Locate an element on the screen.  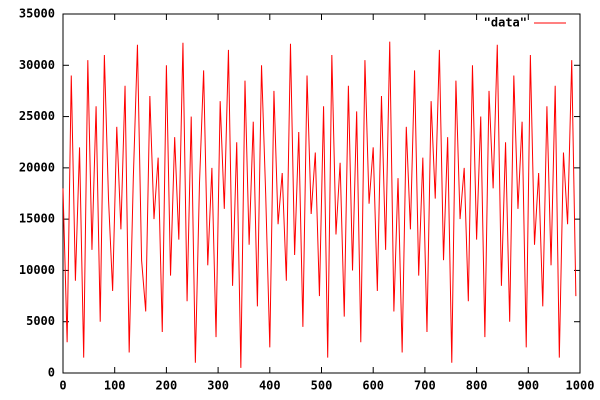
y-tick-label: 35000 is located at coordinates (37, 14).